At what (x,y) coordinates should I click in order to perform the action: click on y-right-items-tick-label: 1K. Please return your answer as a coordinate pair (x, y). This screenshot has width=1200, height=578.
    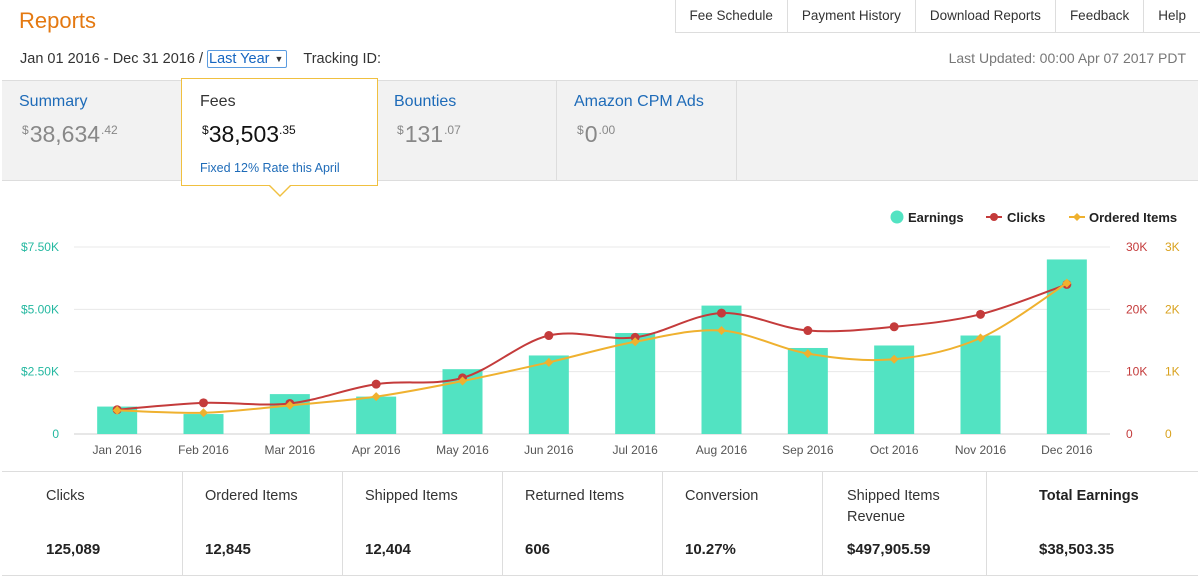
    Looking at the image, I should click on (1172, 372).